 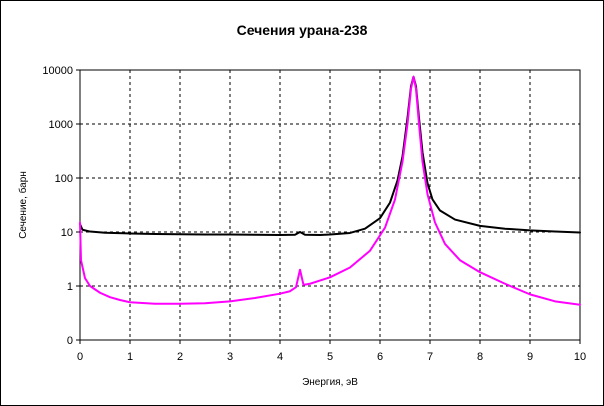 I want to click on x-tick-labels: 0 1 2 3 4 5 6 7 8 9 10, so click(x=331, y=351).